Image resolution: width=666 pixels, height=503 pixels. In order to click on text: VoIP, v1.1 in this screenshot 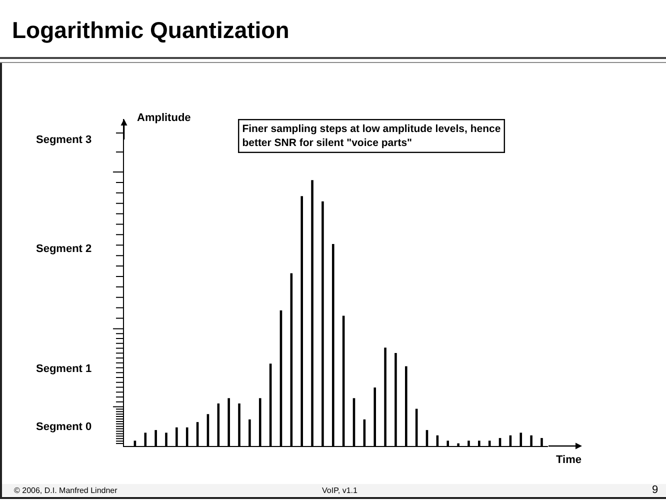, I will do `click(340, 490)`.